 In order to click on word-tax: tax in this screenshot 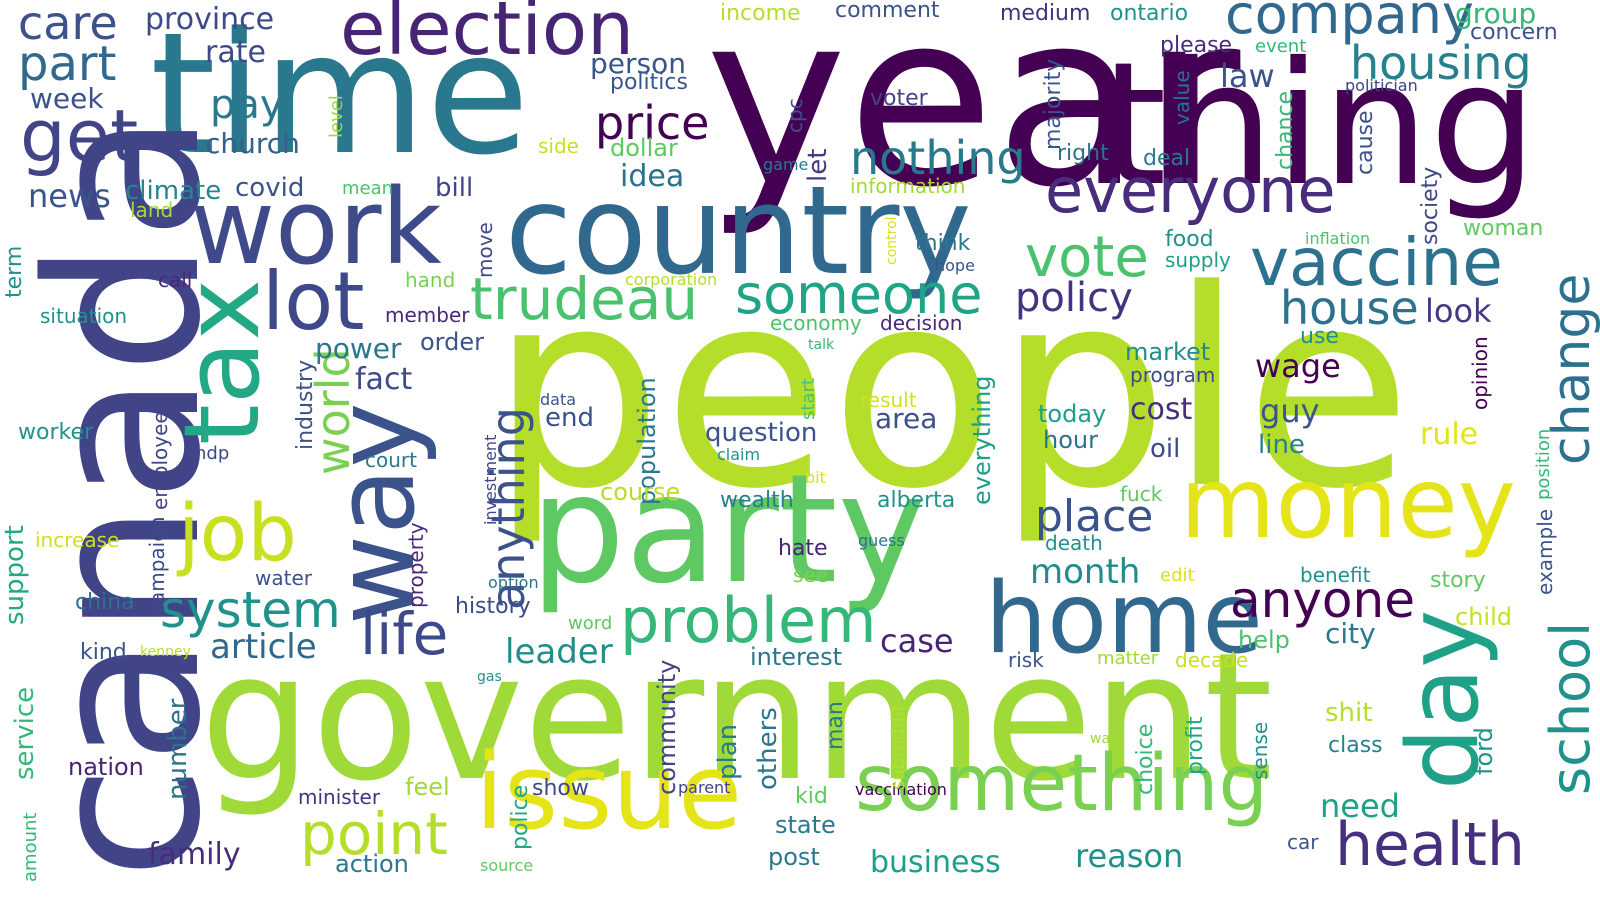, I will do `click(222, 361)`.